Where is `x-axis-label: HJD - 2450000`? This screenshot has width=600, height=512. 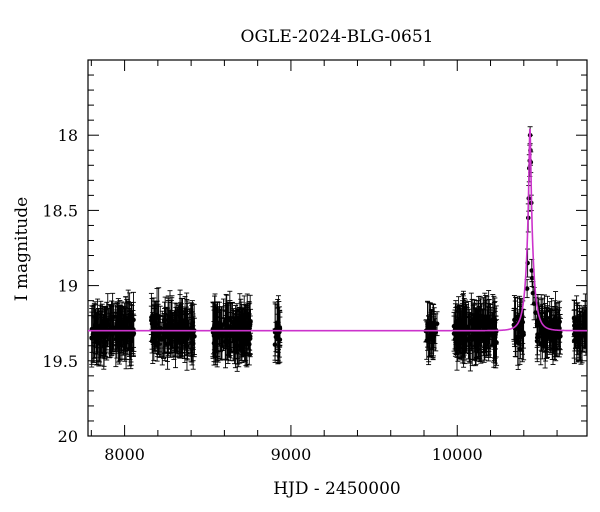 x-axis-label: HJD - 2450000 is located at coordinates (337, 489).